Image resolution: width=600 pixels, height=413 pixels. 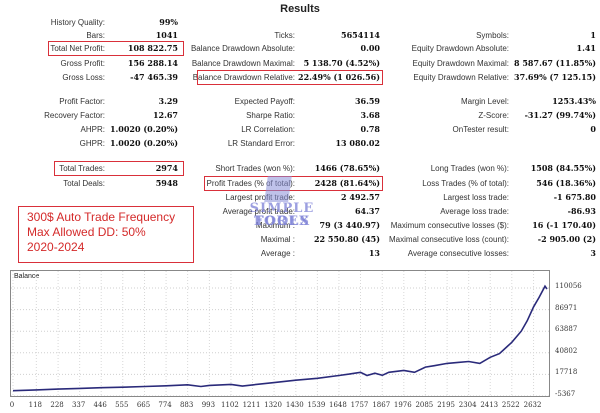 I want to click on x-tick-label: 228, so click(x=57, y=405).